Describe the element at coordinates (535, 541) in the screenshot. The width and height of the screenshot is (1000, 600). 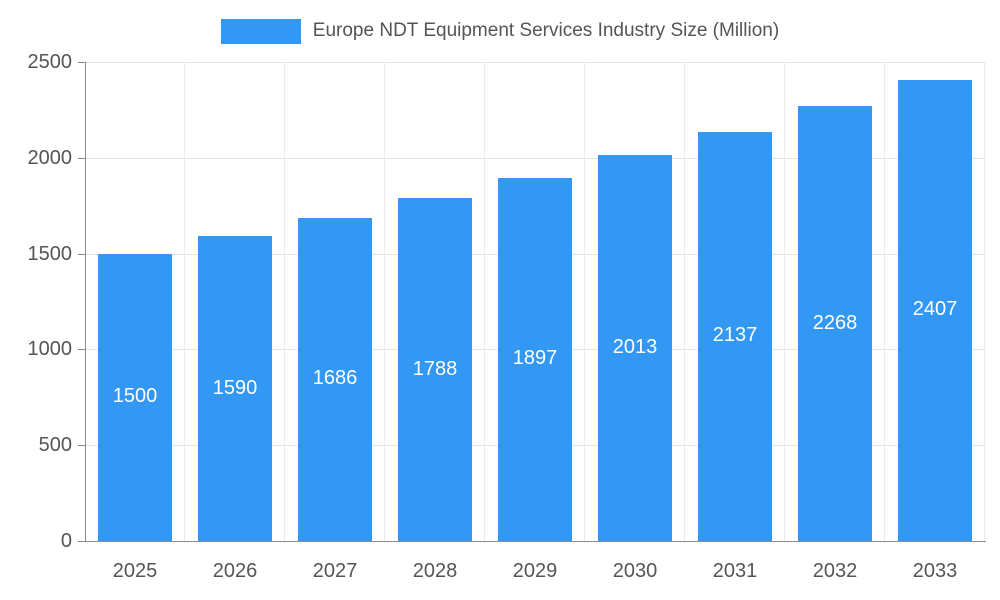
I see `x-axis-line` at that location.